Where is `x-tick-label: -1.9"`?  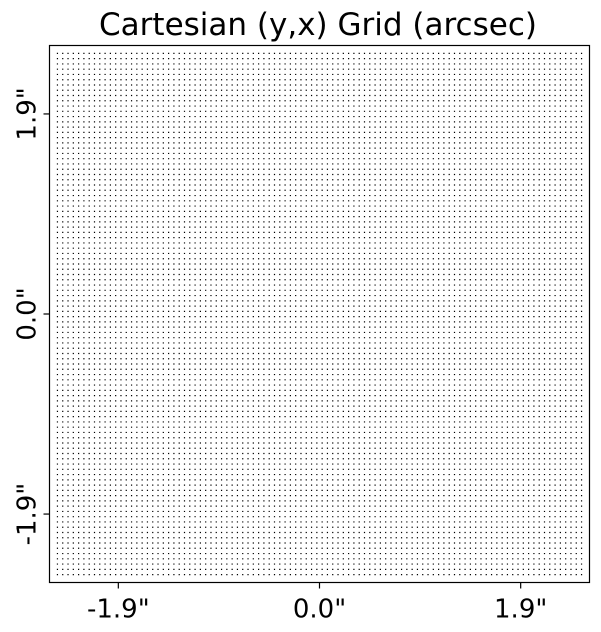 x-tick-label: -1.9" is located at coordinates (118, 610).